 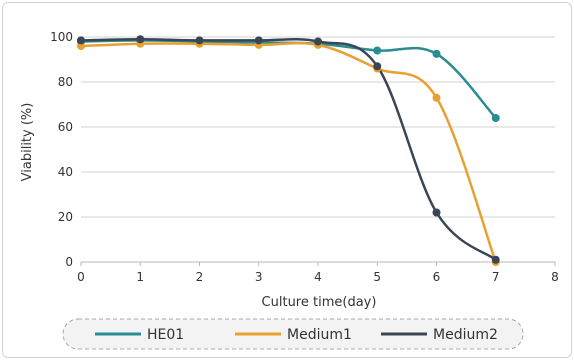 I want to click on x-tick-label: 5, so click(x=377, y=277).